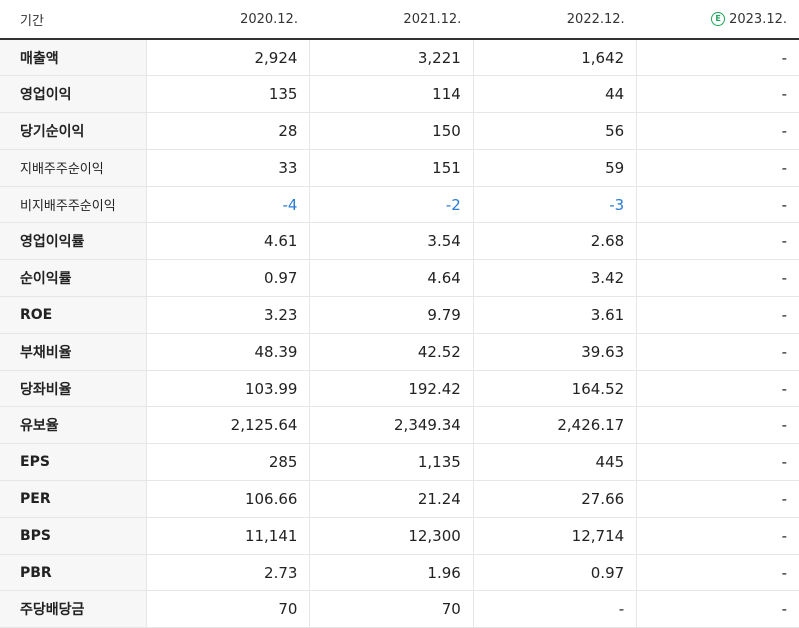  What do you see at coordinates (73, 205) in the screenshot?
I see `row-label: 비지배주주순이익` at bounding box center [73, 205].